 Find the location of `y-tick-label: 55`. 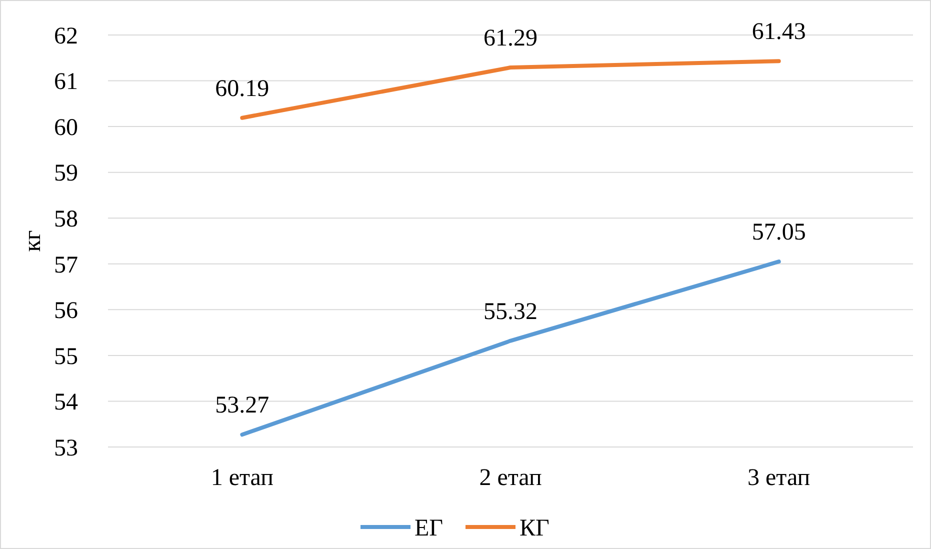

y-tick-label: 55 is located at coordinates (66, 357).